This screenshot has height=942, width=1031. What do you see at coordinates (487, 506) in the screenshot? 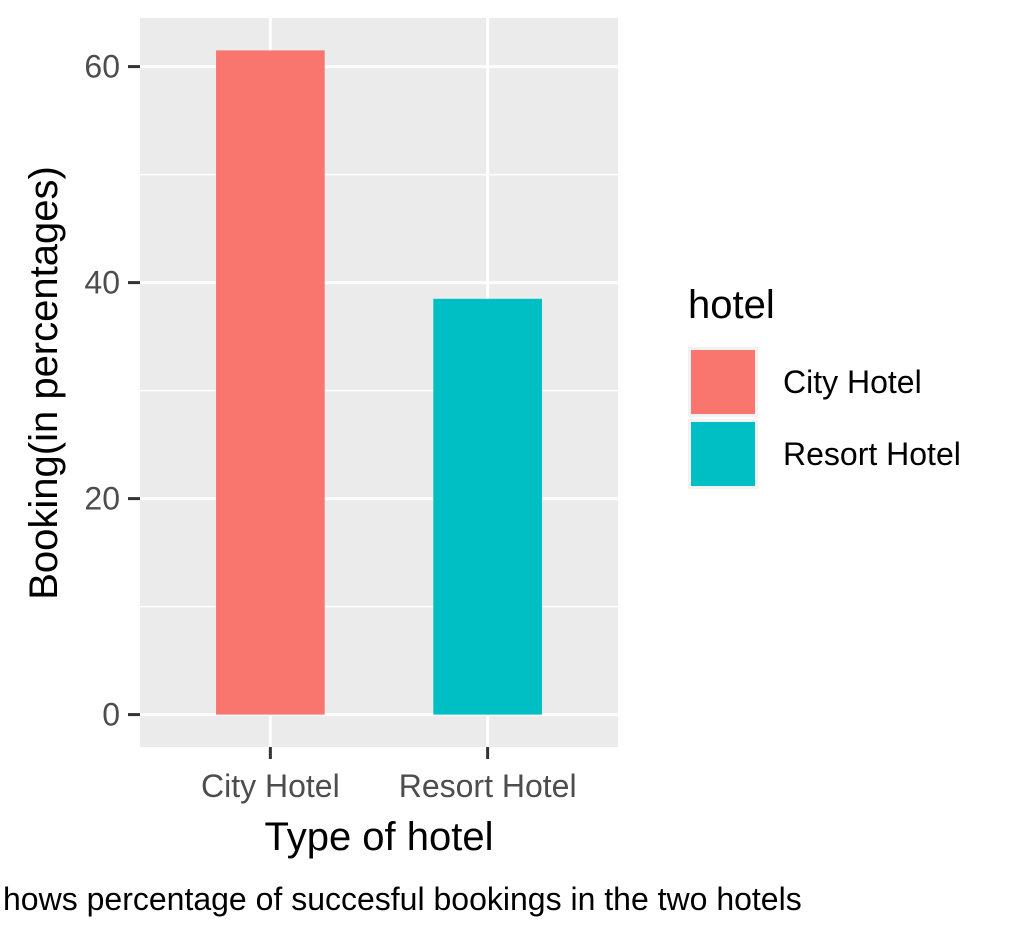
I see `bar-resort-hotel` at bounding box center [487, 506].